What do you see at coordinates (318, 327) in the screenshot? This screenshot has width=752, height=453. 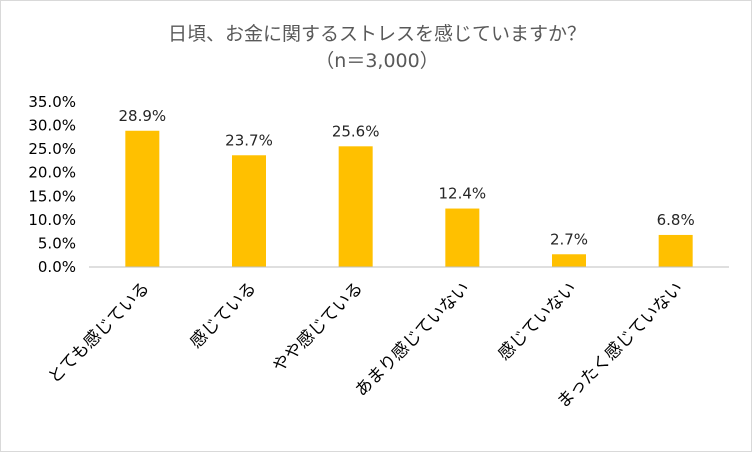 I see `category-label-3: やや感じている` at bounding box center [318, 327].